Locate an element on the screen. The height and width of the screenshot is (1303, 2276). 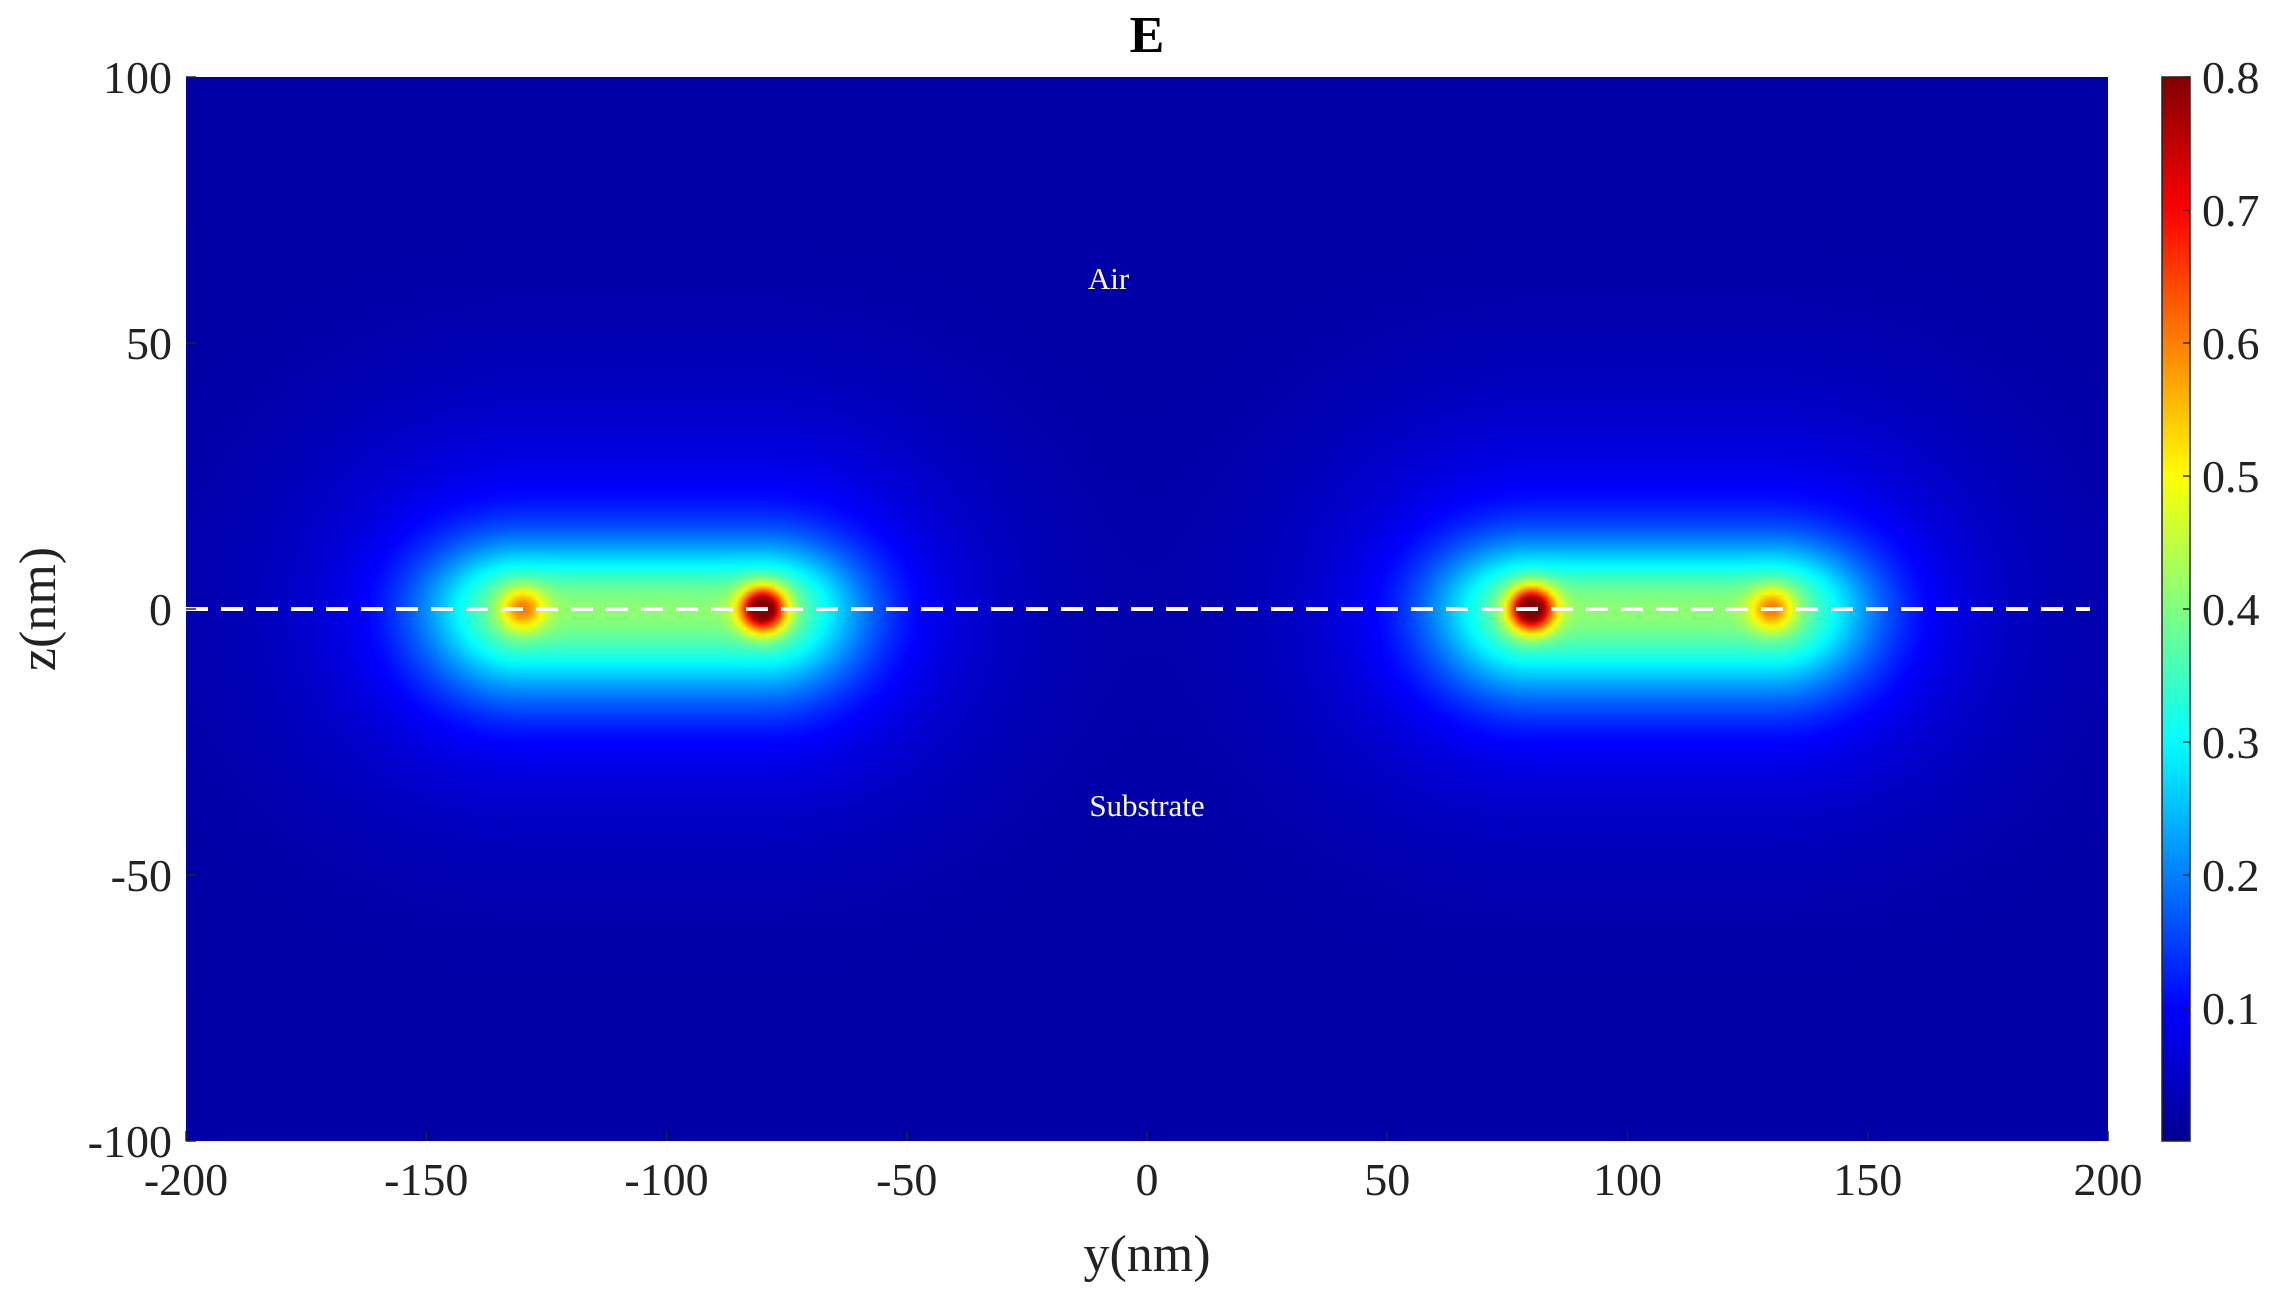
x-tick-label: 100 is located at coordinates (1627, 1179).